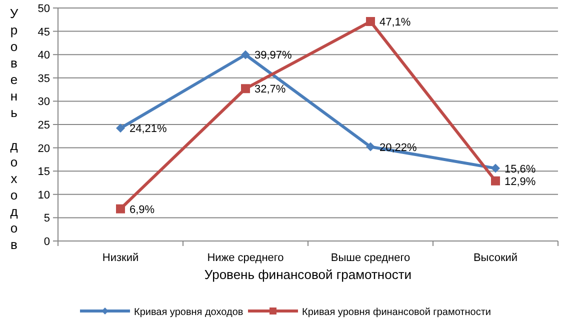 This screenshot has height=324, width=562. Describe the element at coordinates (120, 258) in the screenshot. I see `x-tick-label: Низкий` at that location.